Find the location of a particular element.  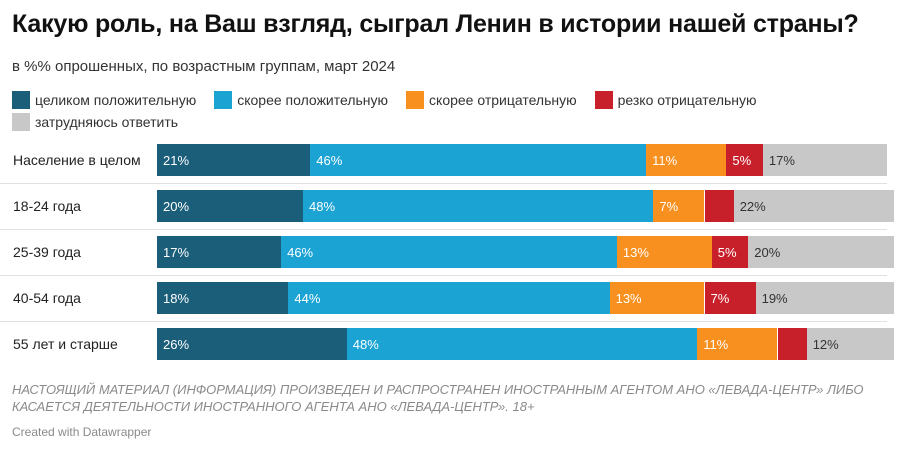

bar-value-label: 26% is located at coordinates (176, 344).